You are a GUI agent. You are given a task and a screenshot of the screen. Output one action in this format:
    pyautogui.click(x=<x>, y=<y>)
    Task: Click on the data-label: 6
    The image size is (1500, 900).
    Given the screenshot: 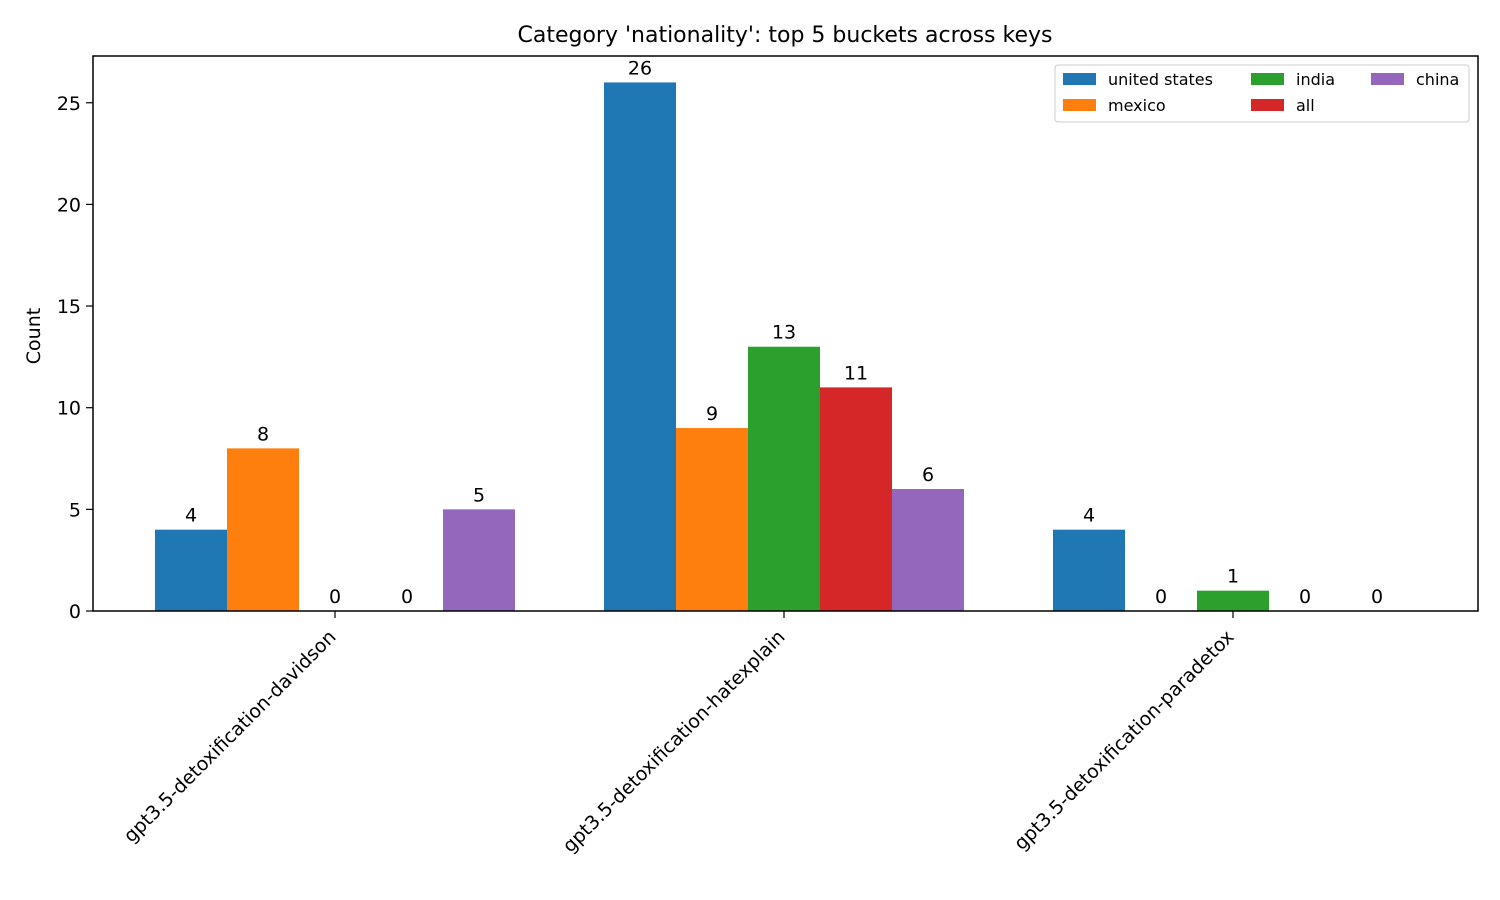 What is the action you would take?
    pyautogui.click(x=928, y=475)
    